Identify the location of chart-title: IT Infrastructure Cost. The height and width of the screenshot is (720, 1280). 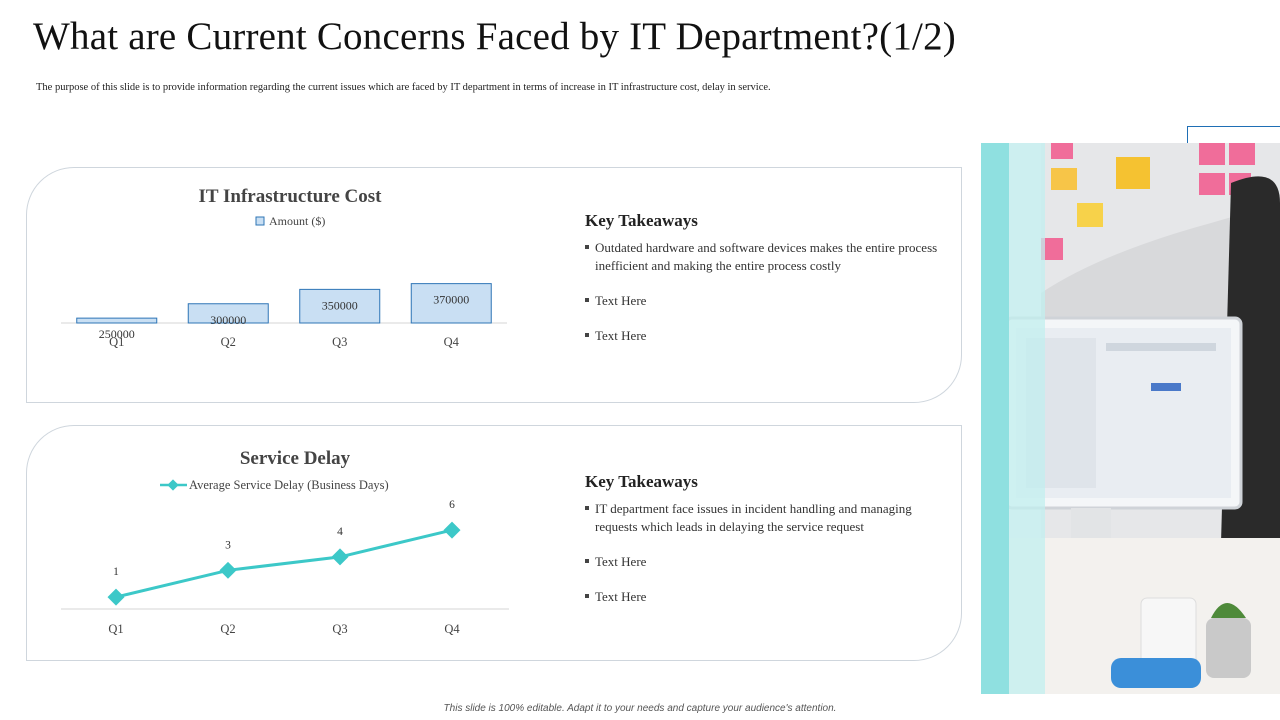
(291, 196).